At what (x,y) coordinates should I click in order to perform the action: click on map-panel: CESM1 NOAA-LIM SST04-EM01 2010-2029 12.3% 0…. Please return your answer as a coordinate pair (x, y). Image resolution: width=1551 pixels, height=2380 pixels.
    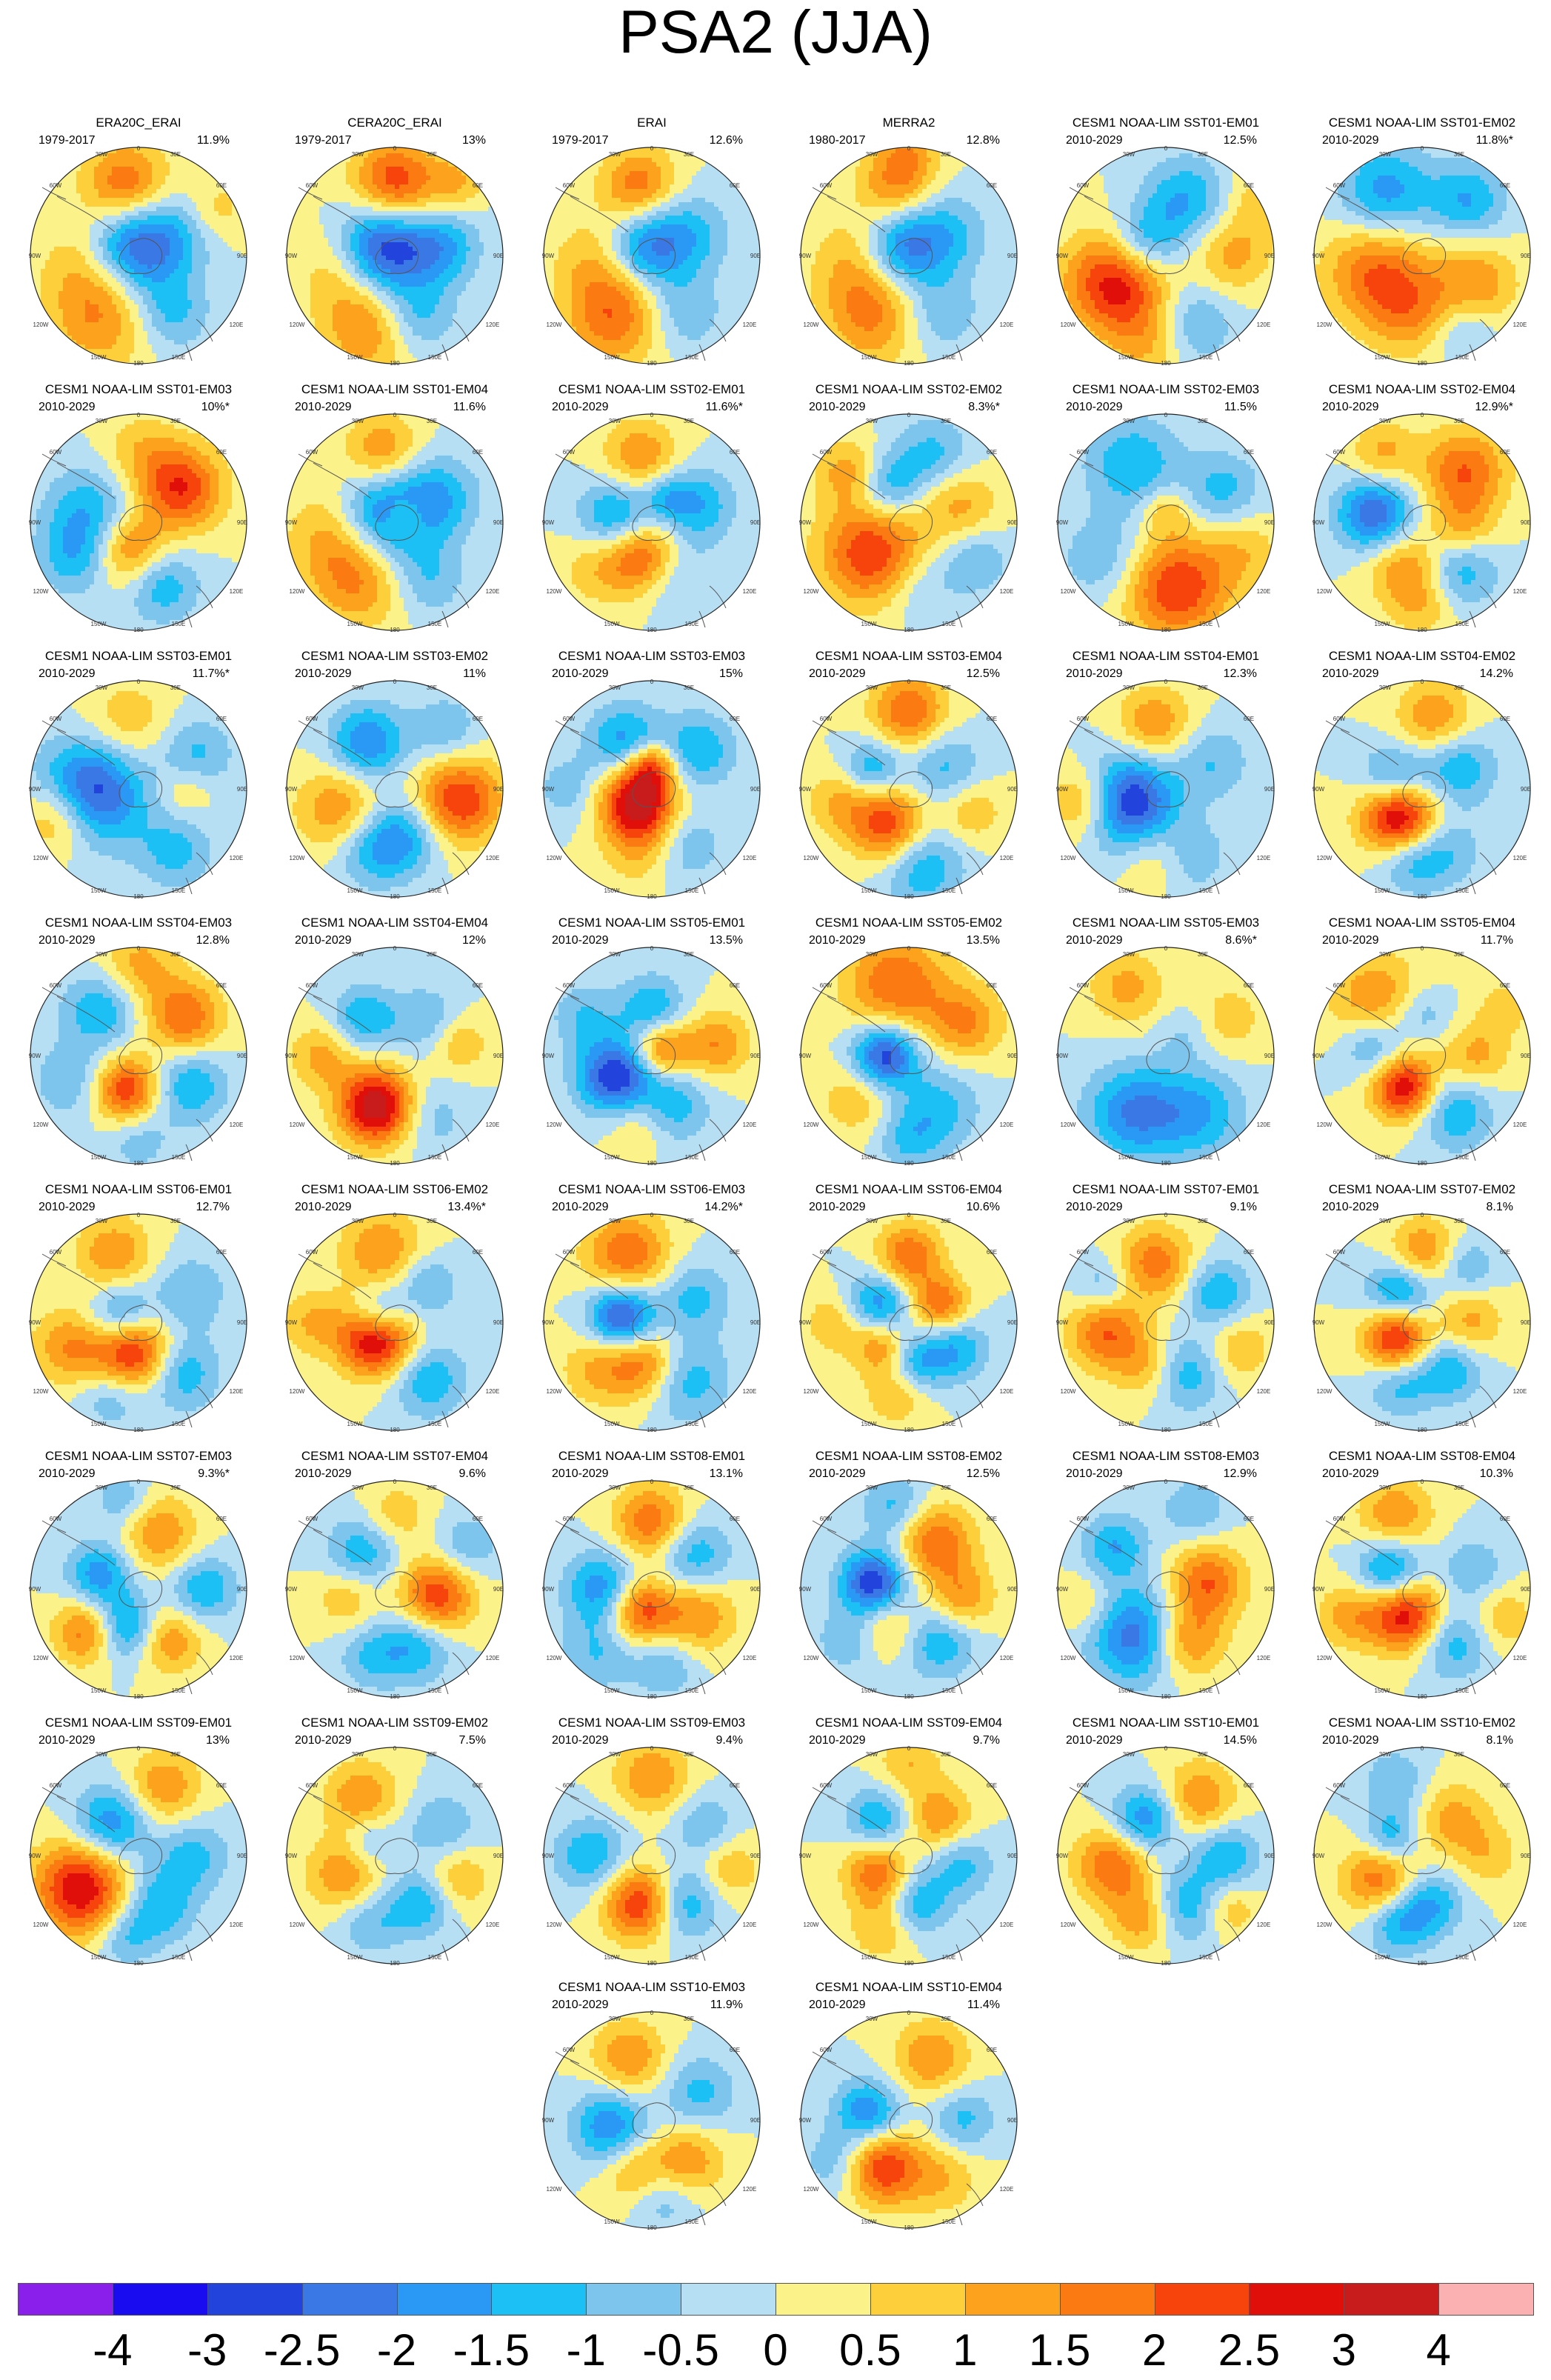
    Looking at the image, I should click on (1166, 781).